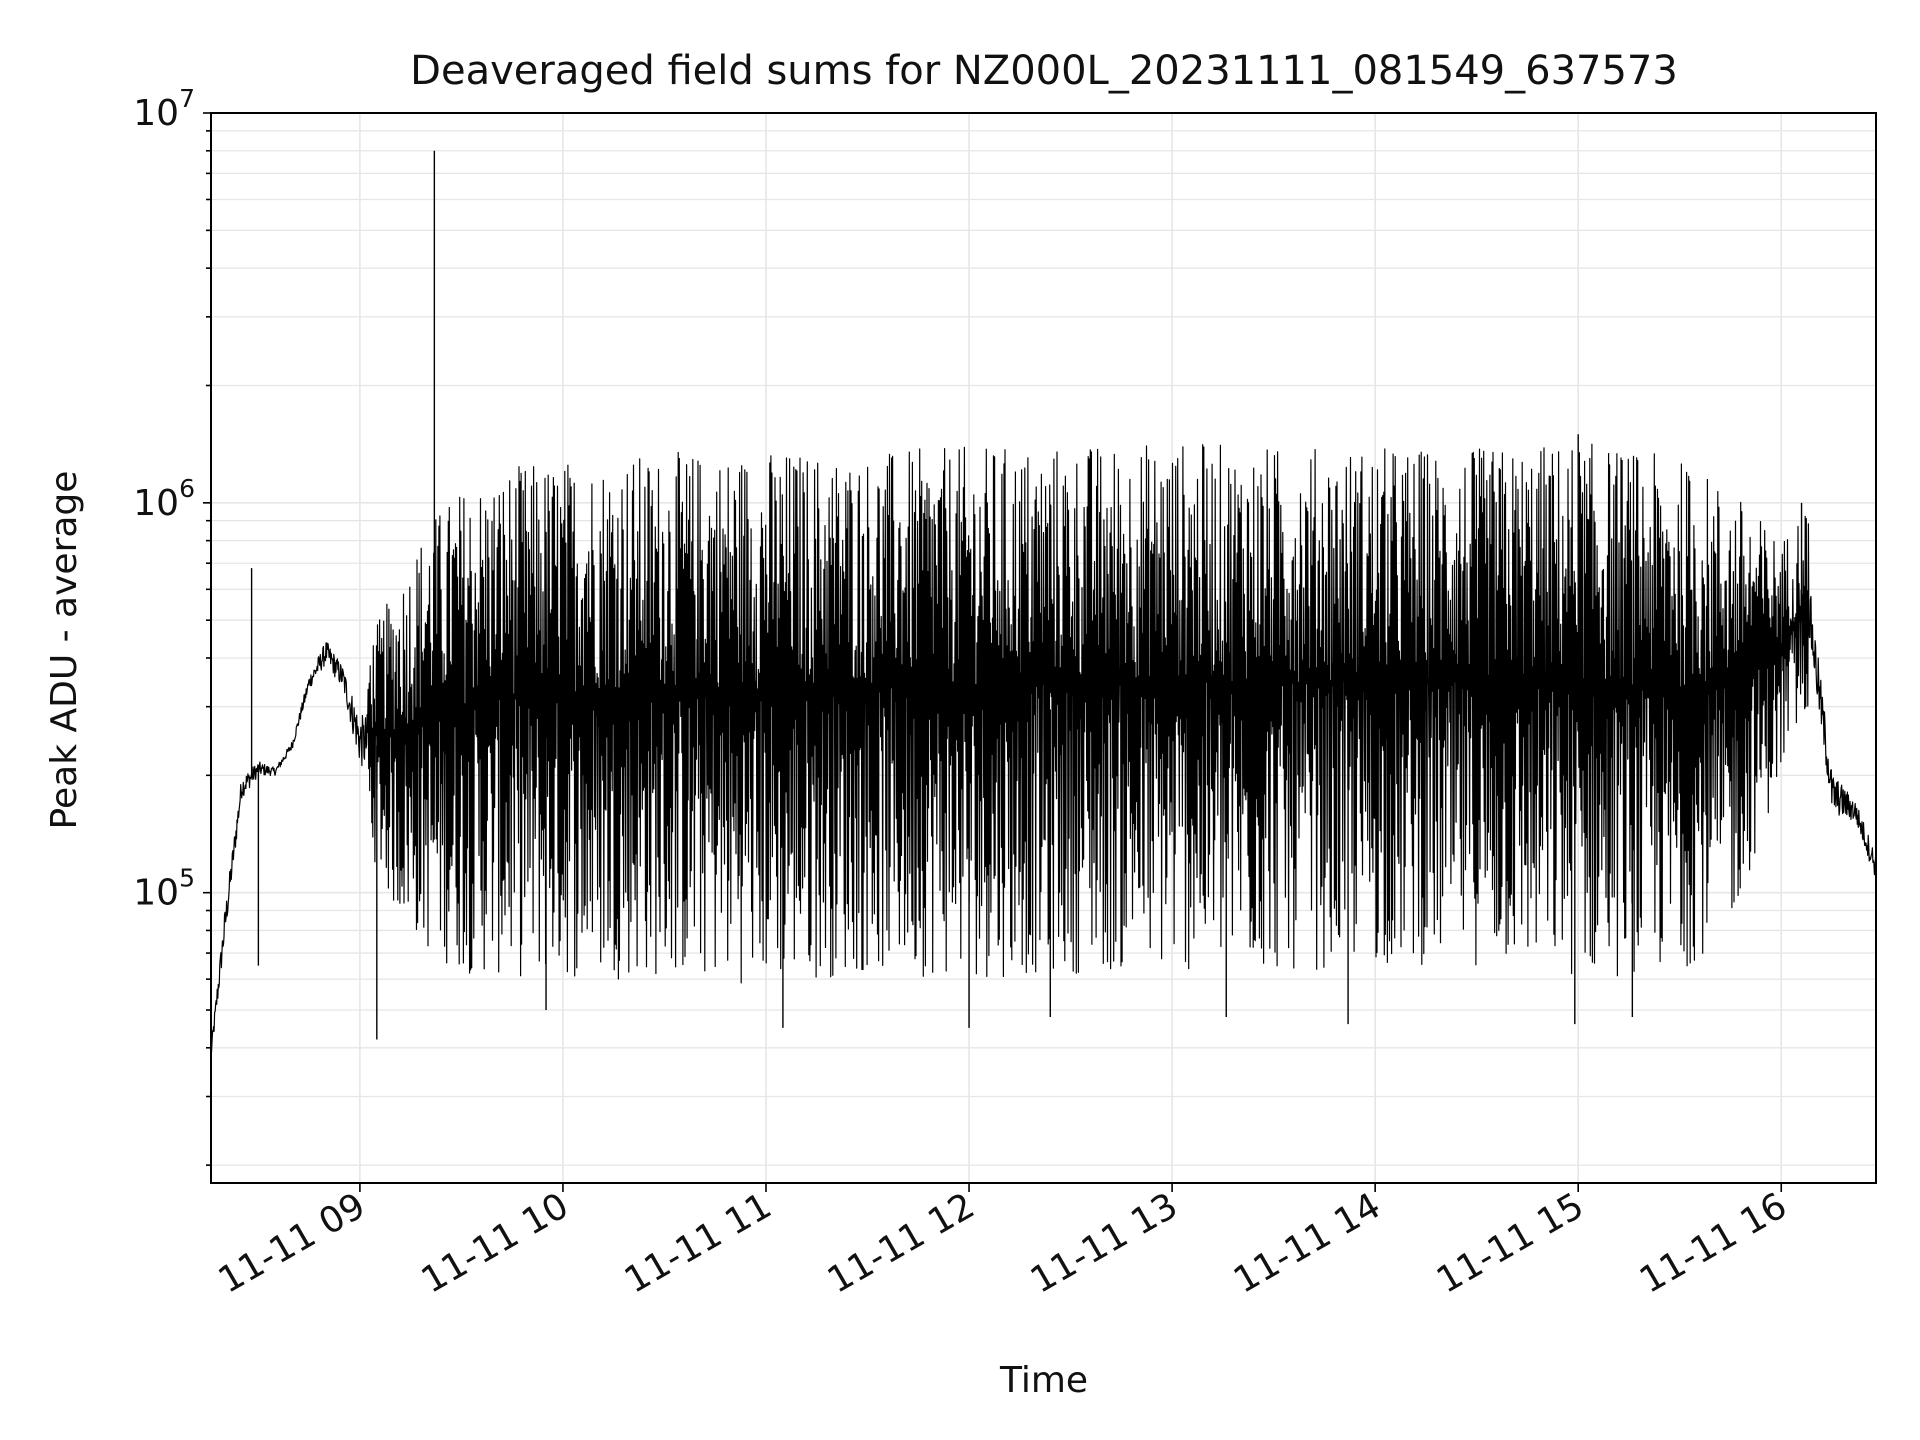 The width and height of the screenshot is (1920, 1440). I want to click on y-tick-exponent: 6, so click(187, 488).